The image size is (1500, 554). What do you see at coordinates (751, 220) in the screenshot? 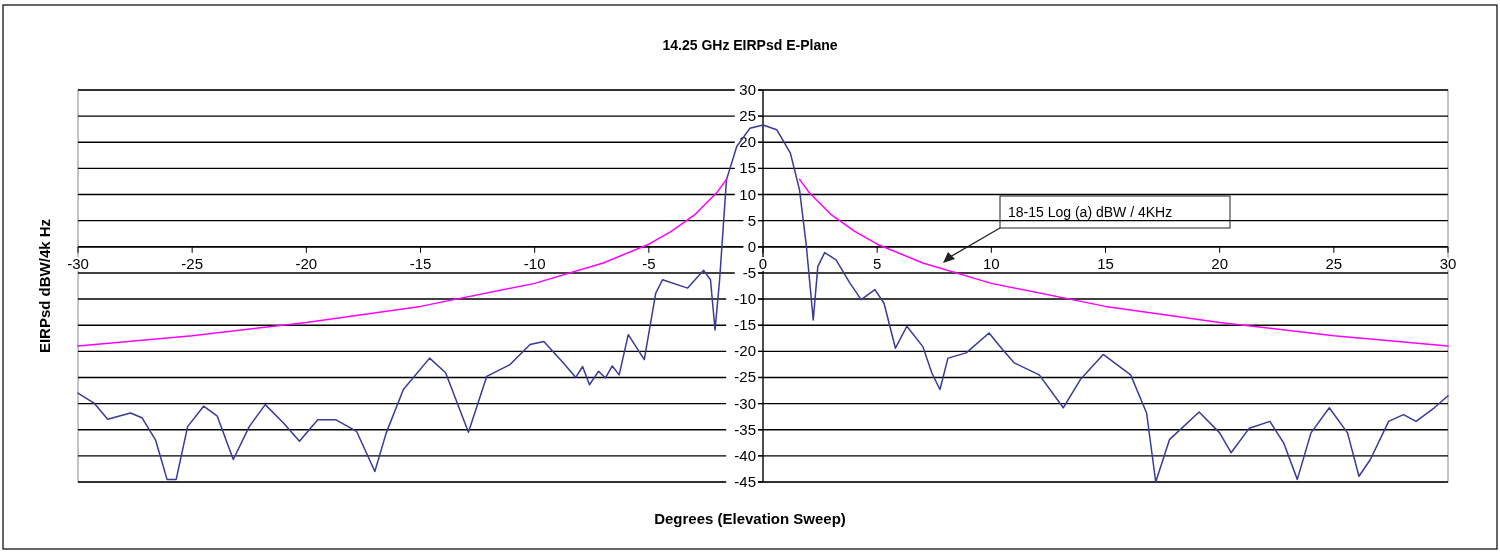
I see `y-tick-label: 5` at bounding box center [751, 220].